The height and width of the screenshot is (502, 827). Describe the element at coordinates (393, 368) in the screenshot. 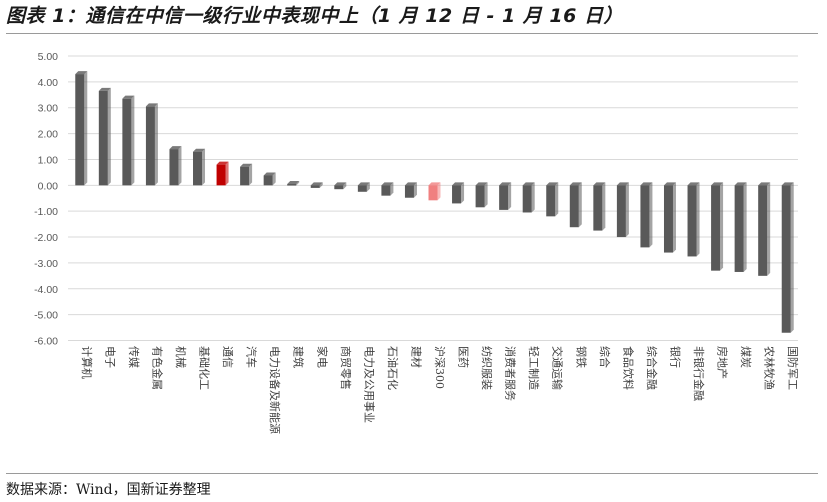

I see `x-category-label: 石油石化` at that location.